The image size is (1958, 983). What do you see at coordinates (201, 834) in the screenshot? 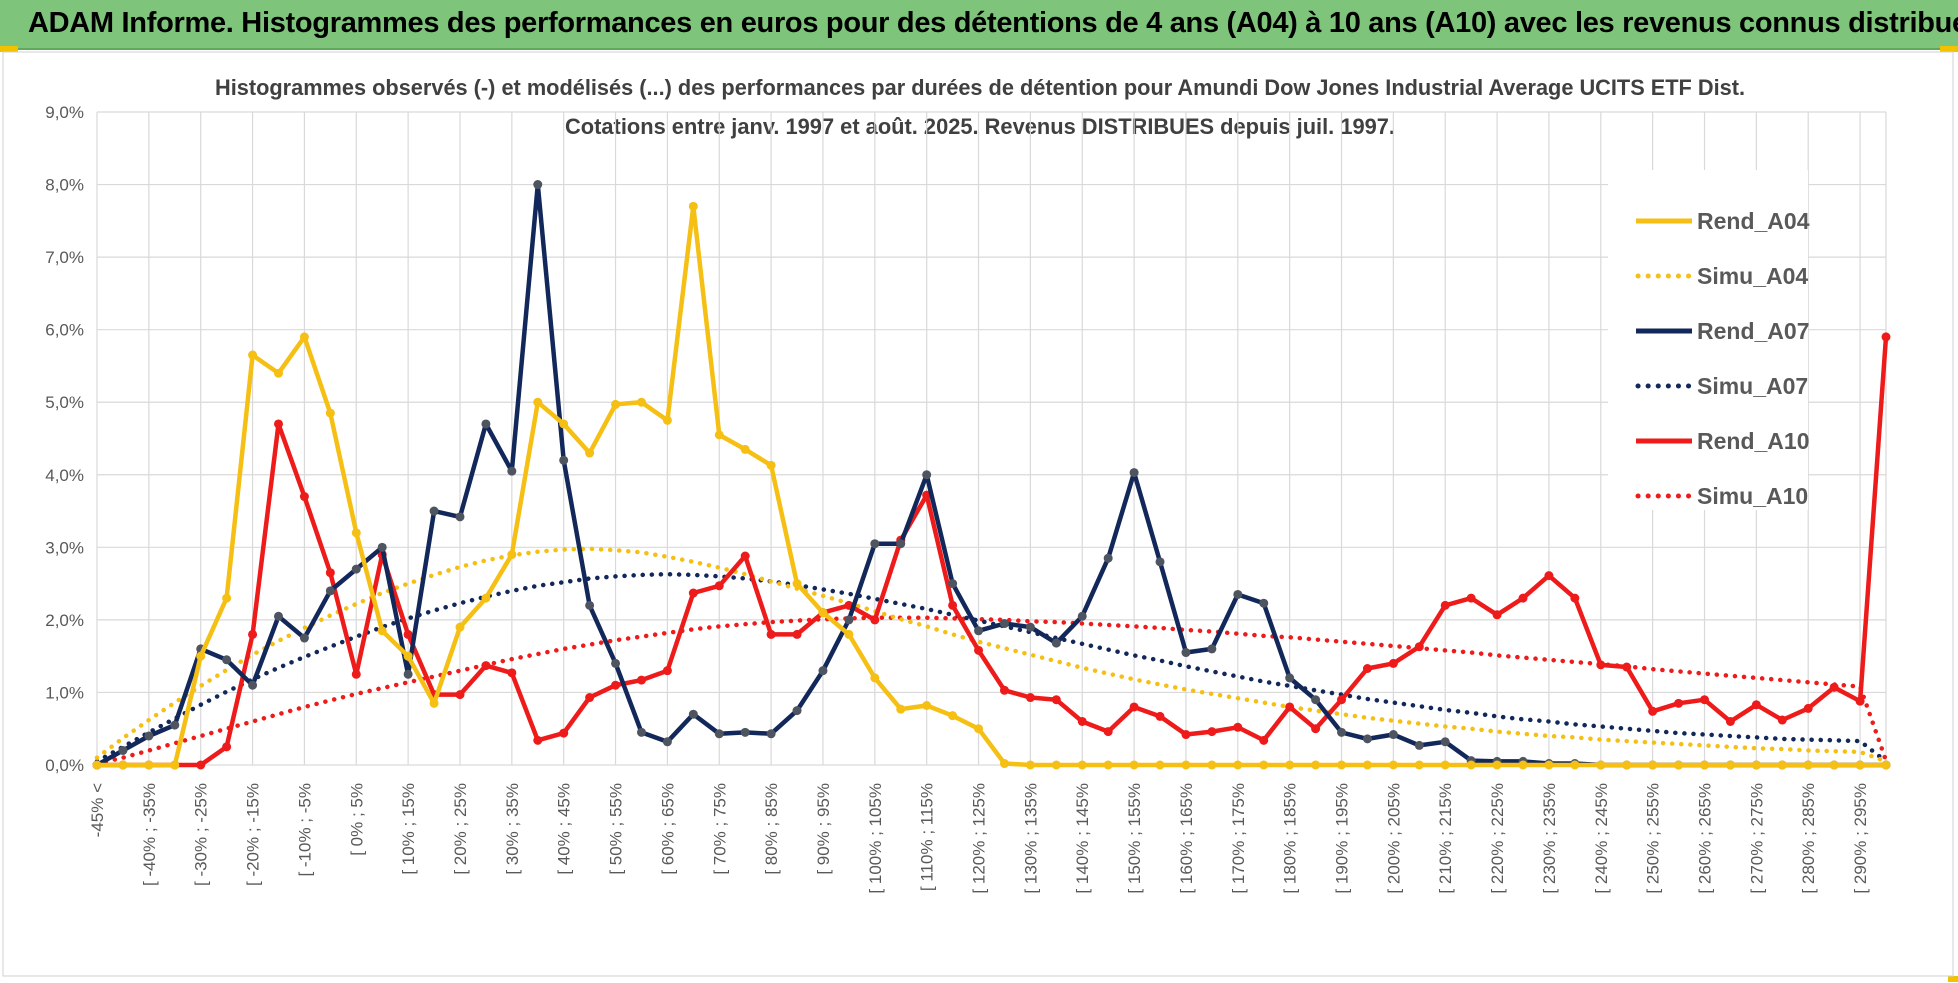
I see `x-tick-label: [ -30% ; -25%` at bounding box center [201, 834].